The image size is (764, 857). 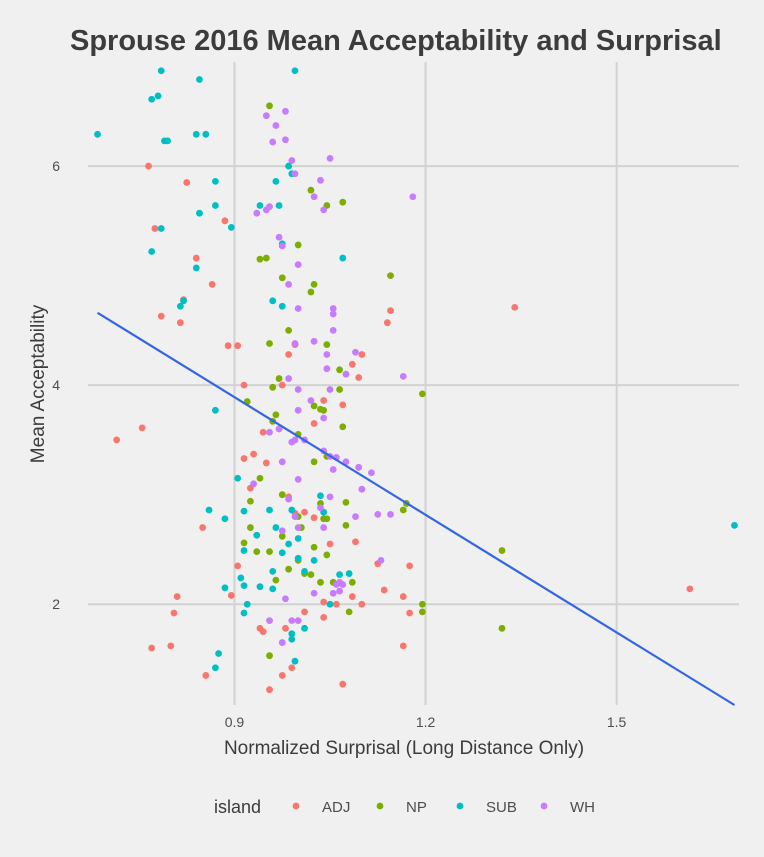 I want to click on y-tick-label: 2, so click(x=56, y=604).